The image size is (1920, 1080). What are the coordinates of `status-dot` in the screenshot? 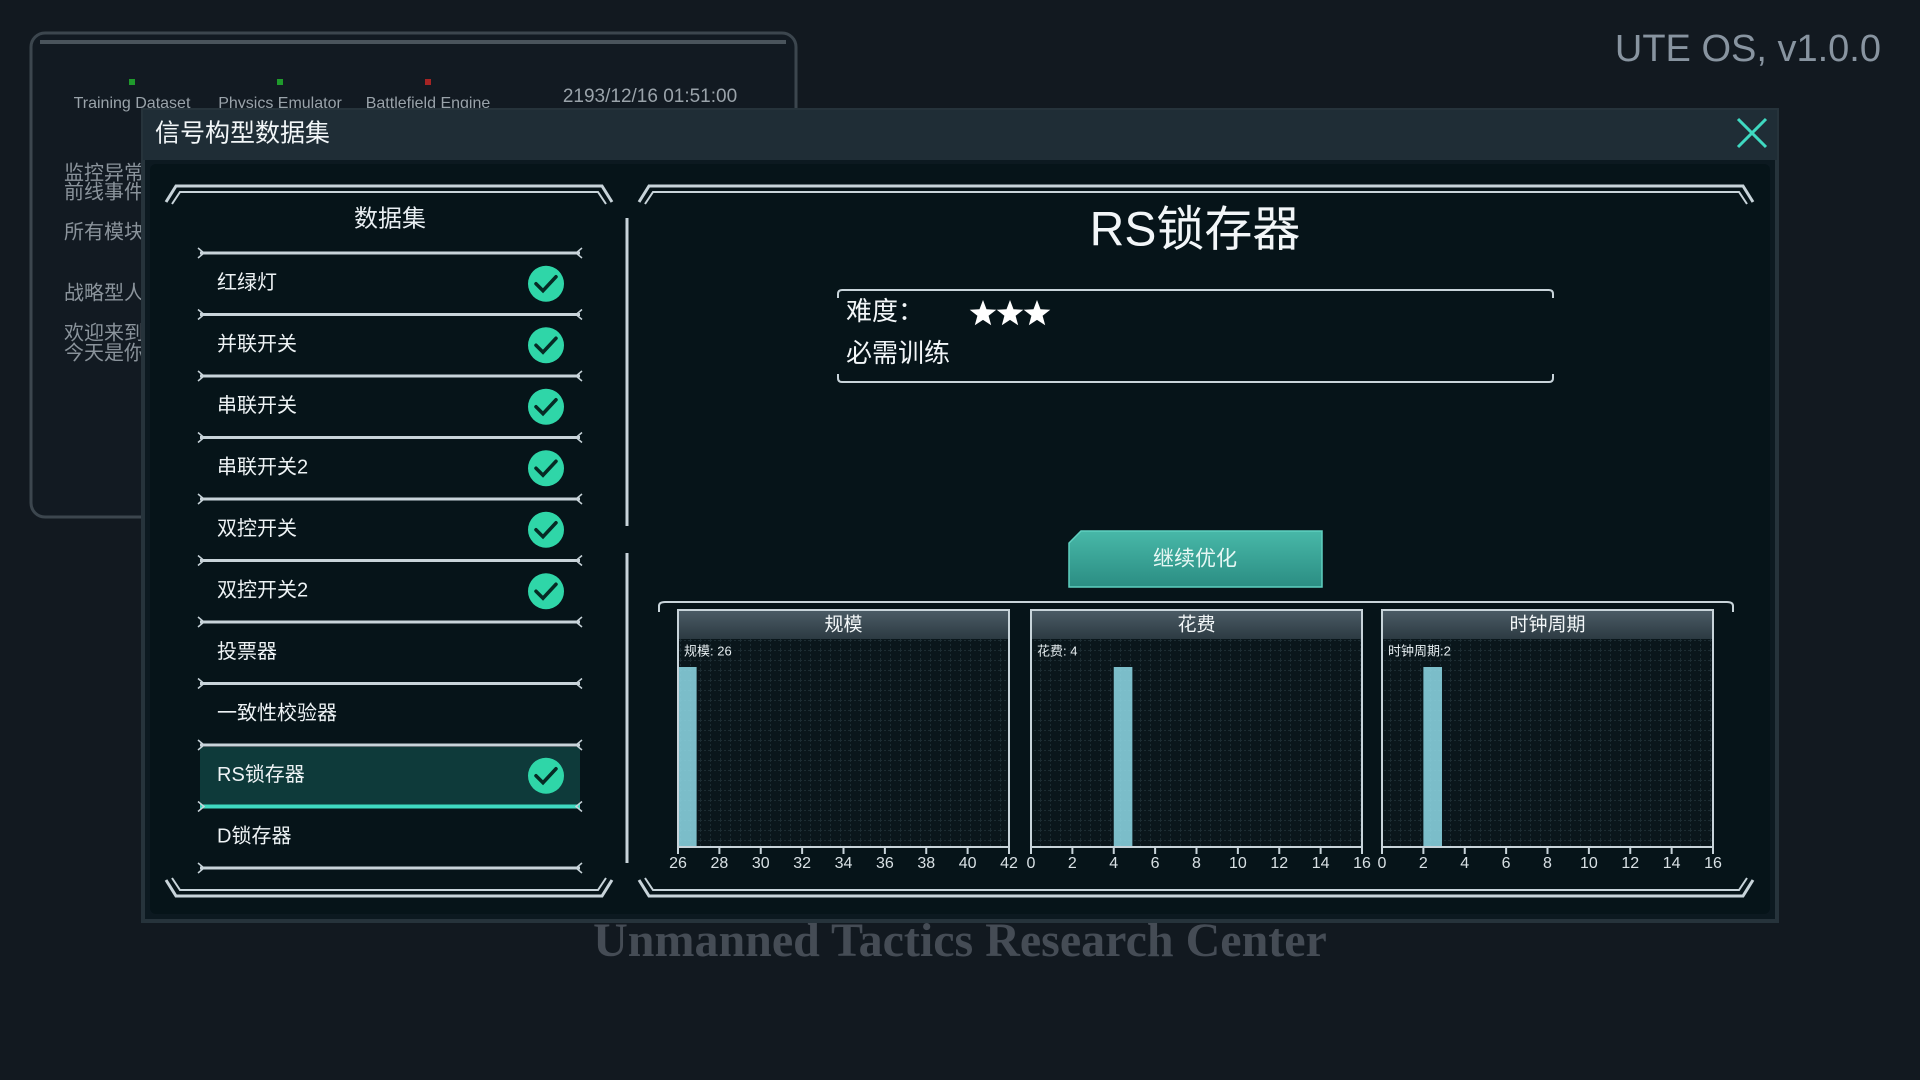 It's located at (280, 82).